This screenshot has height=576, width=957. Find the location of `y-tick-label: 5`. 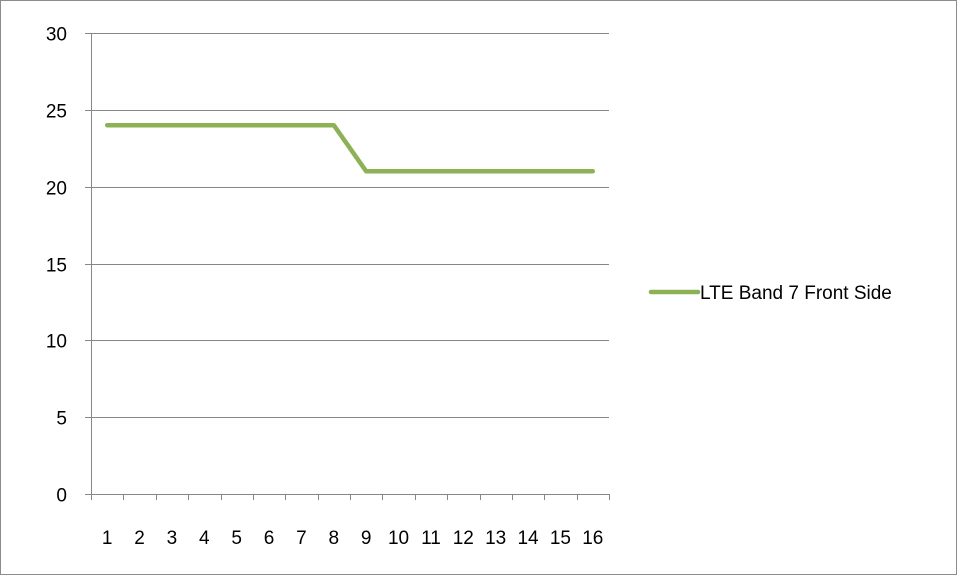

y-tick-label: 5 is located at coordinates (61, 419).